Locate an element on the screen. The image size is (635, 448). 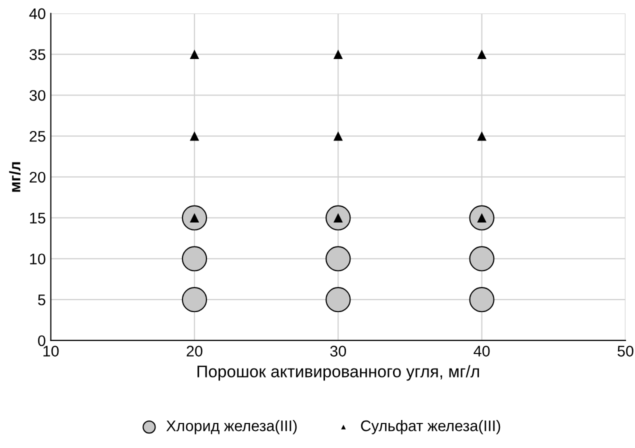
y-tick-label: 30 is located at coordinates (38, 95).